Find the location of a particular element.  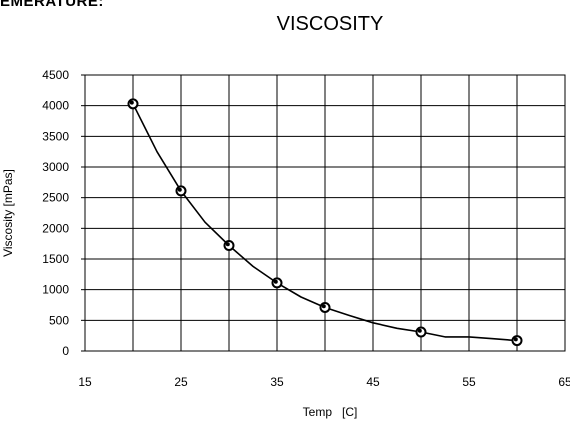

y-tick-label: 2500 is located at coordinates (55, 198).